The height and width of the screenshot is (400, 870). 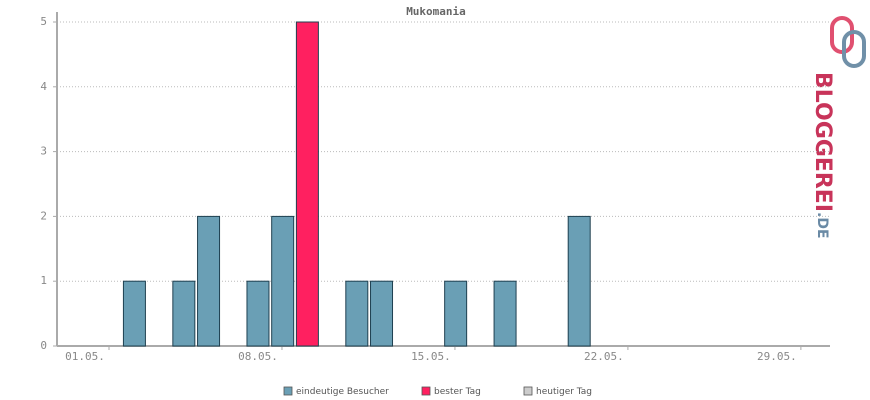 What do you see at coordinates (777, 356) in the screenshot?
I see `x-tick-label: 29.05.` at bounding box center [777, 356].